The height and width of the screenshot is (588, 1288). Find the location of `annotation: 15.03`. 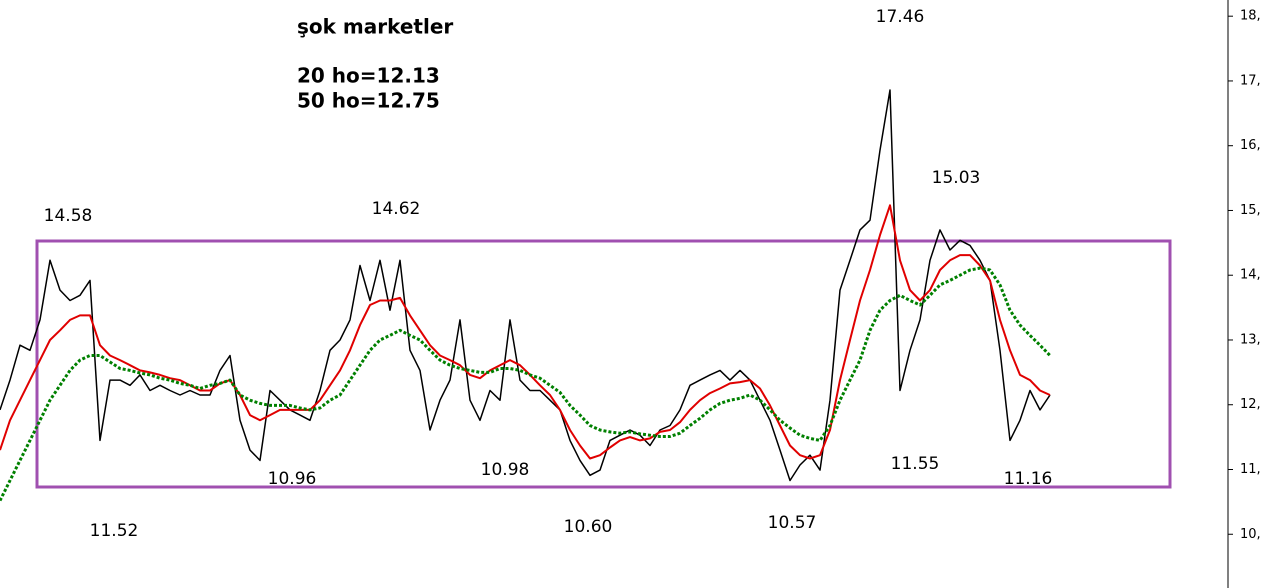

annotation: 15.03 is located at coordinates (956, 178).